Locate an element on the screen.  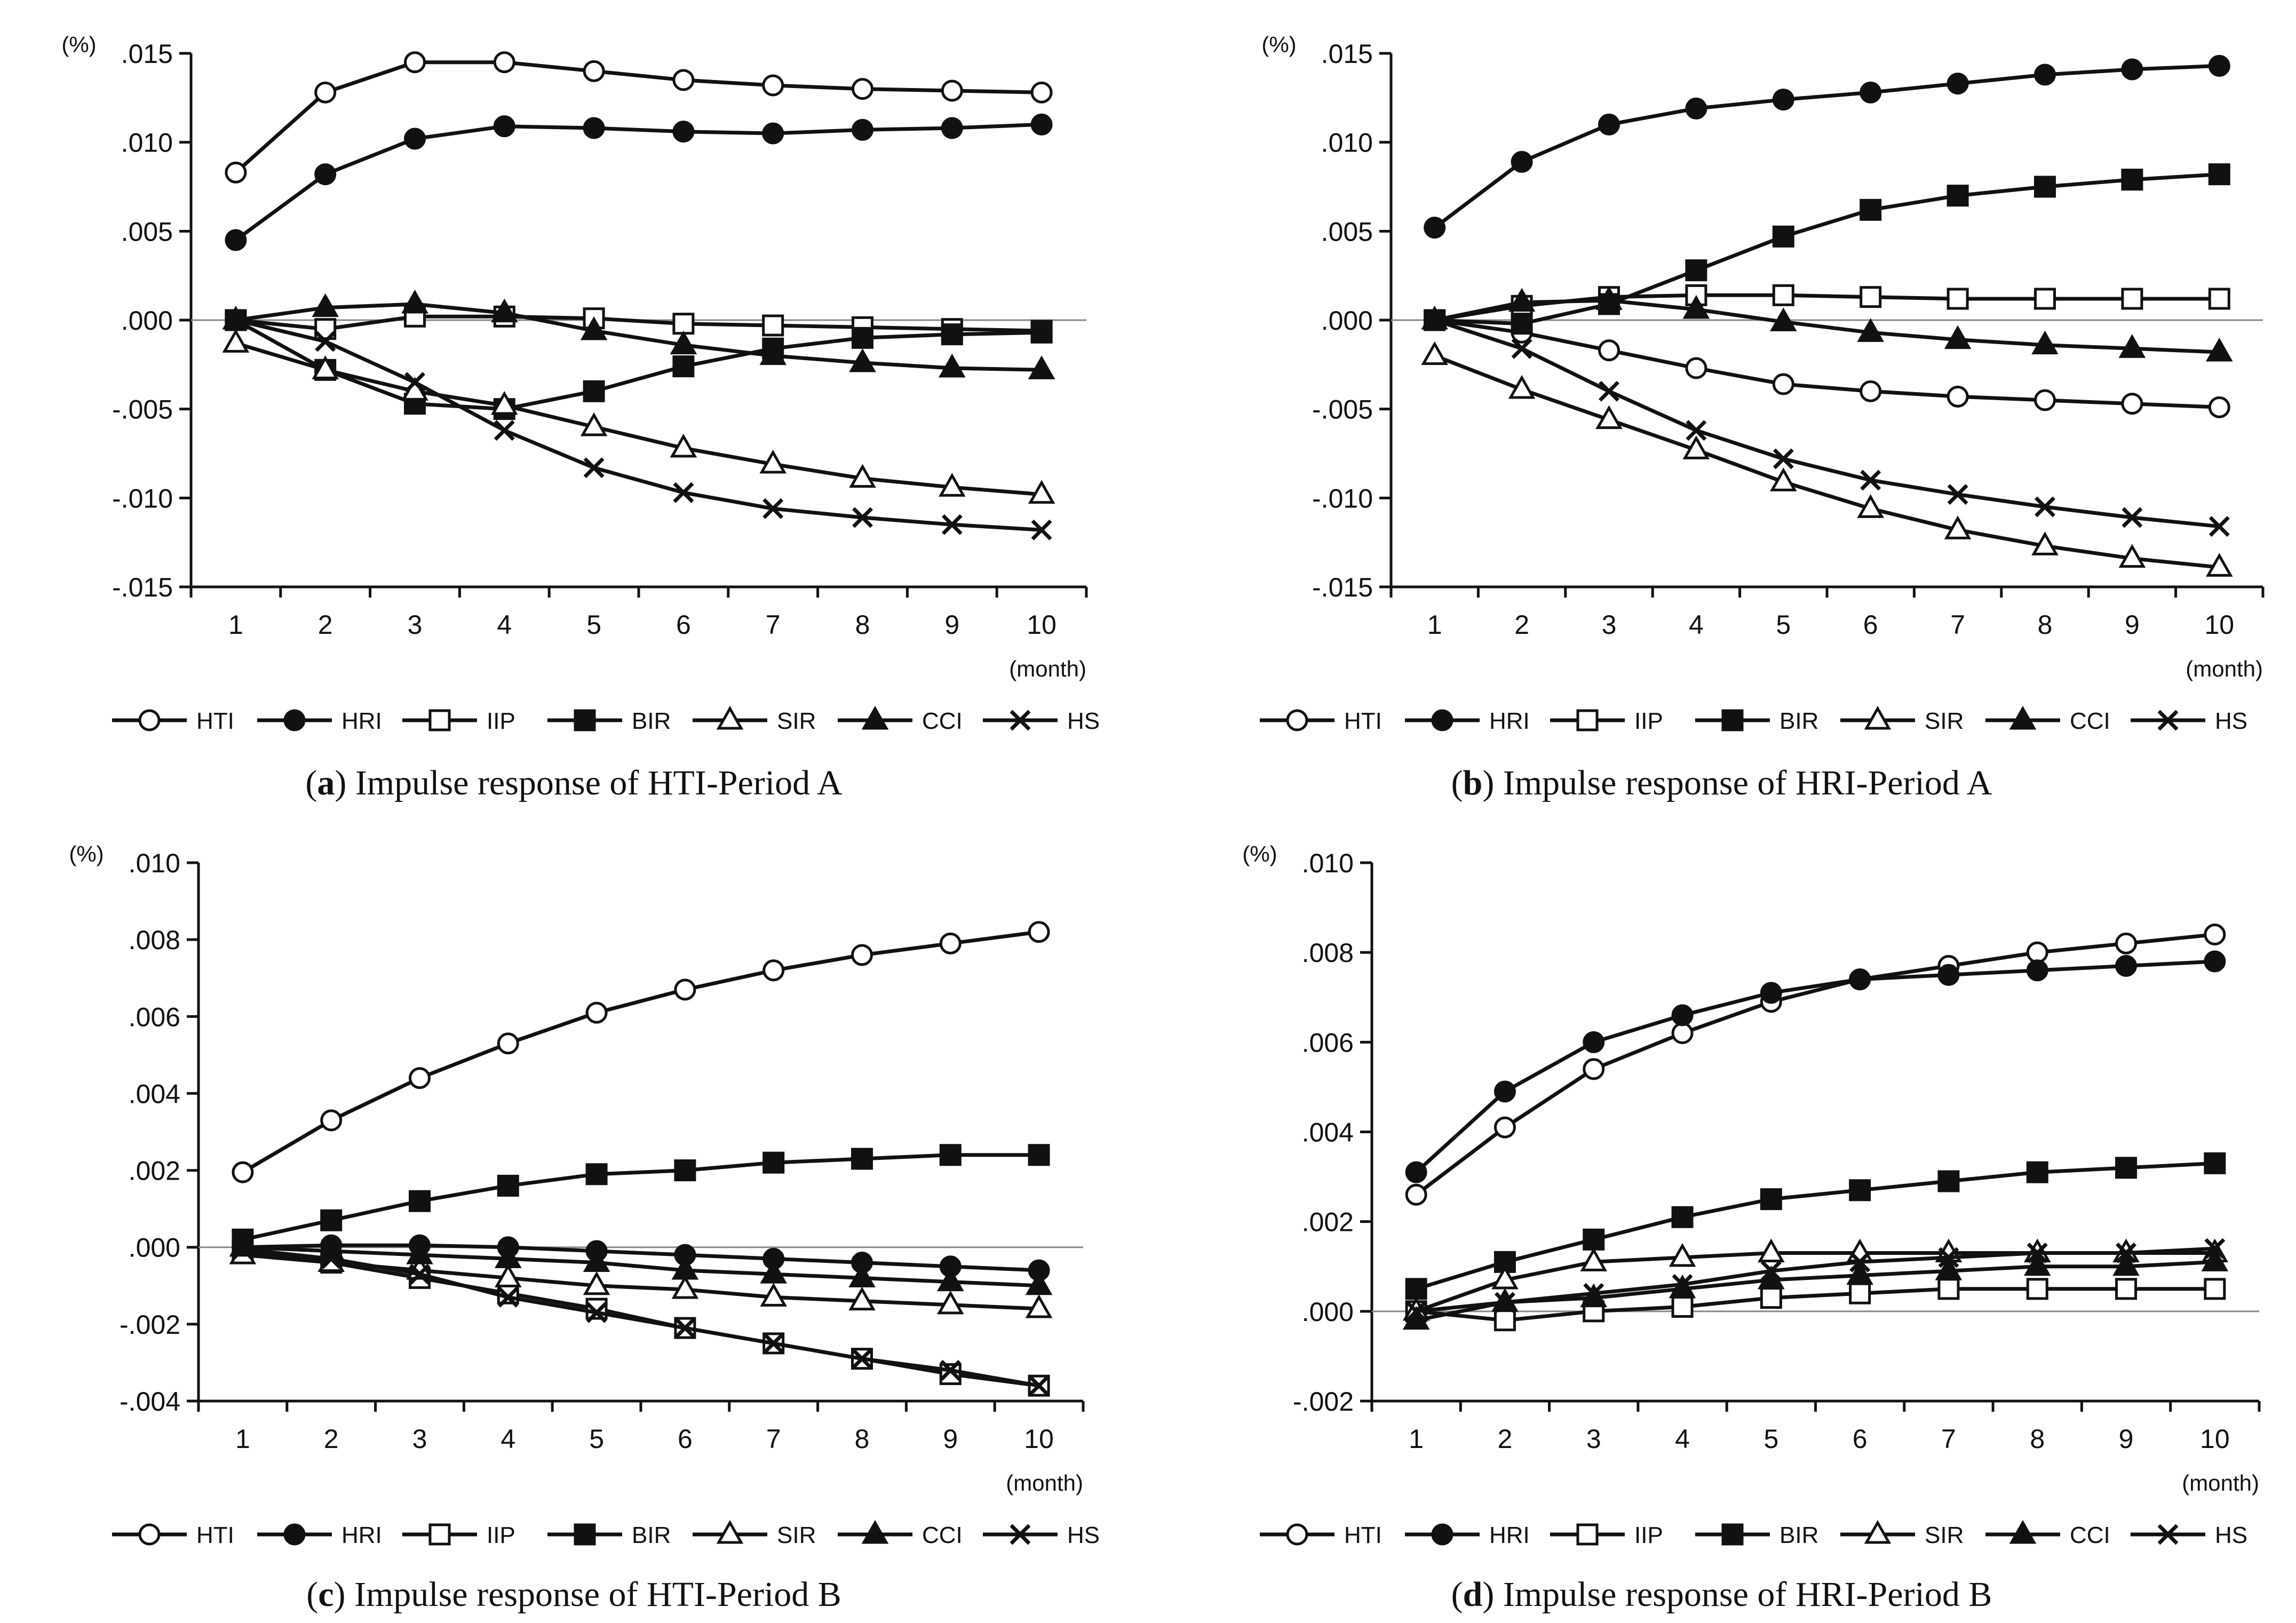
legend-marker-hri is located at coordinates (1442, 720).